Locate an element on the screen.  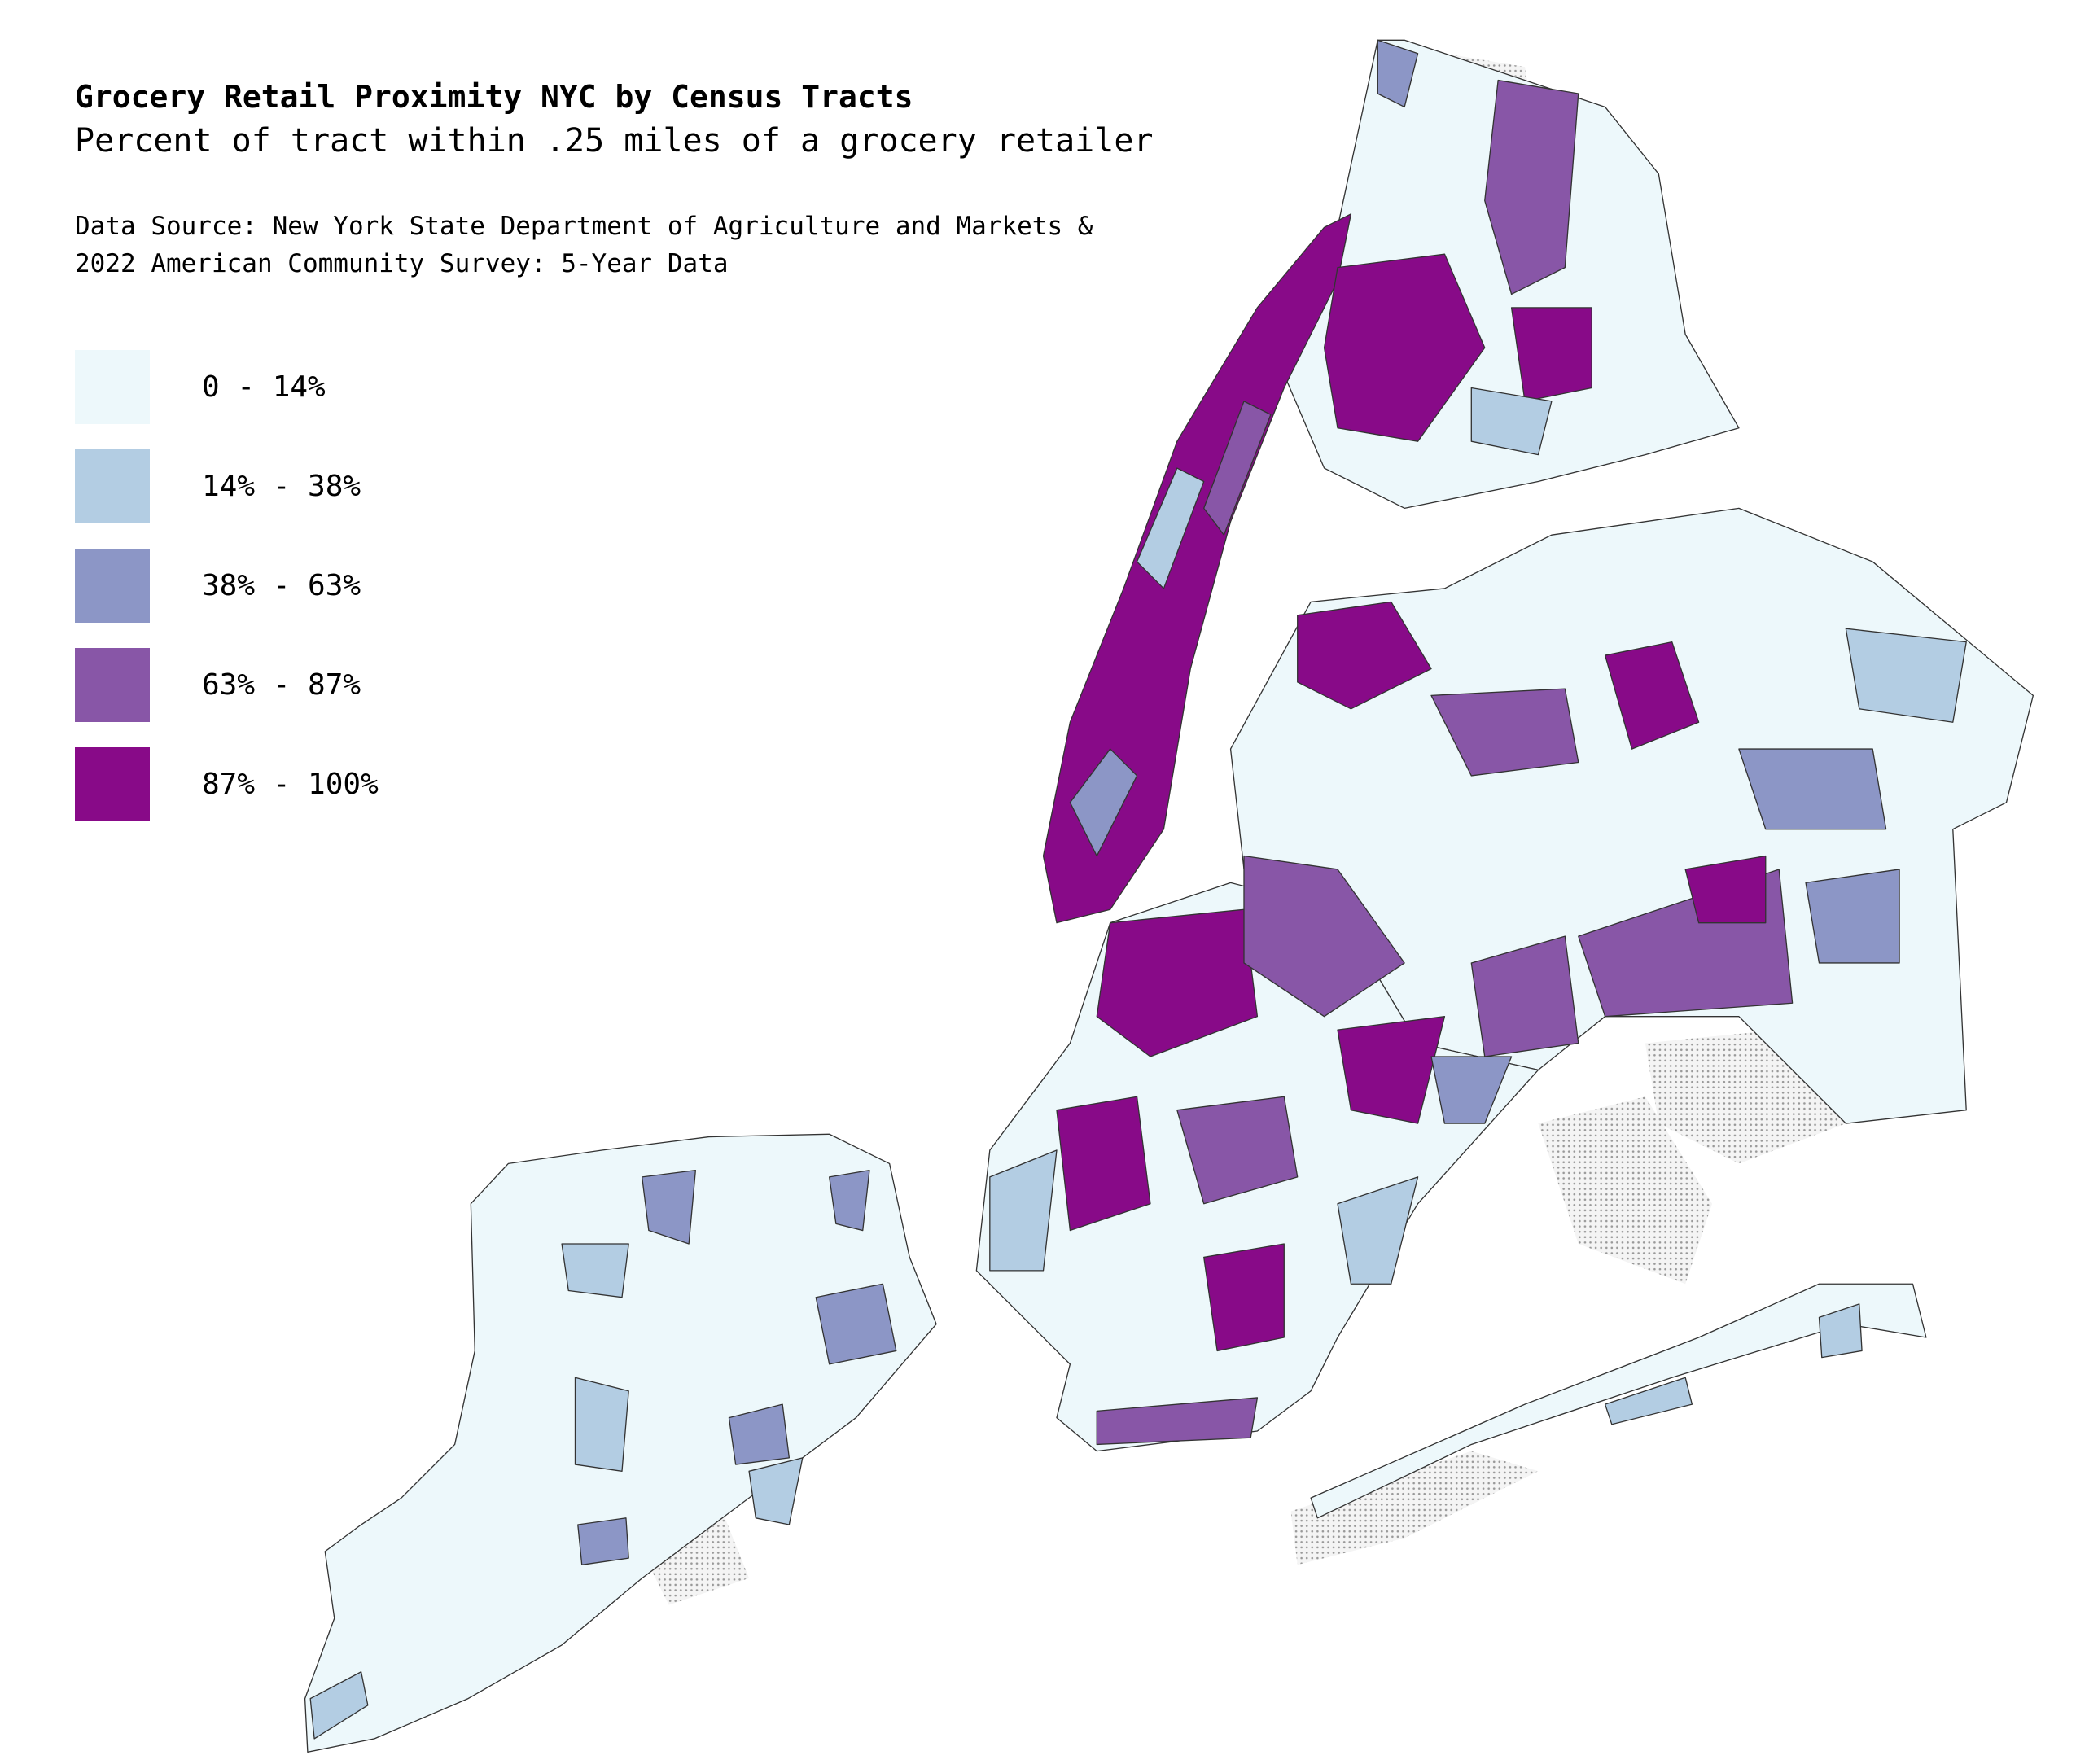
manhattan is located at coordinates (1197, 568).